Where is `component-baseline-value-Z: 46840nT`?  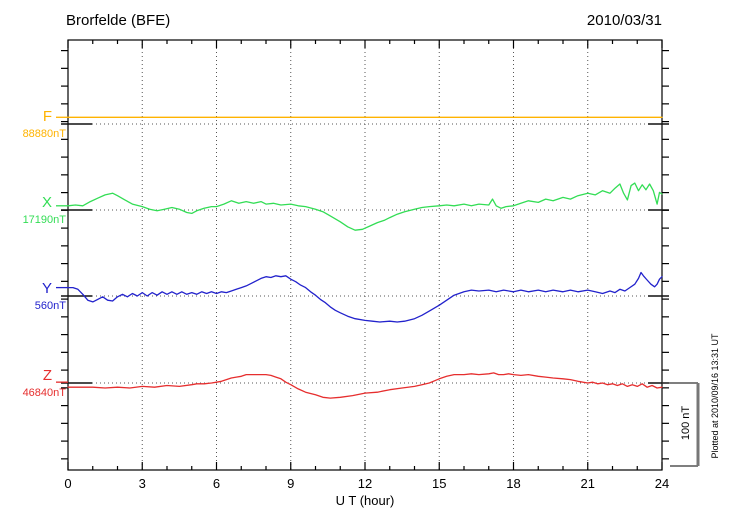 component-baseline-value-Z: 46840nT is located at coordinates (44, 393).